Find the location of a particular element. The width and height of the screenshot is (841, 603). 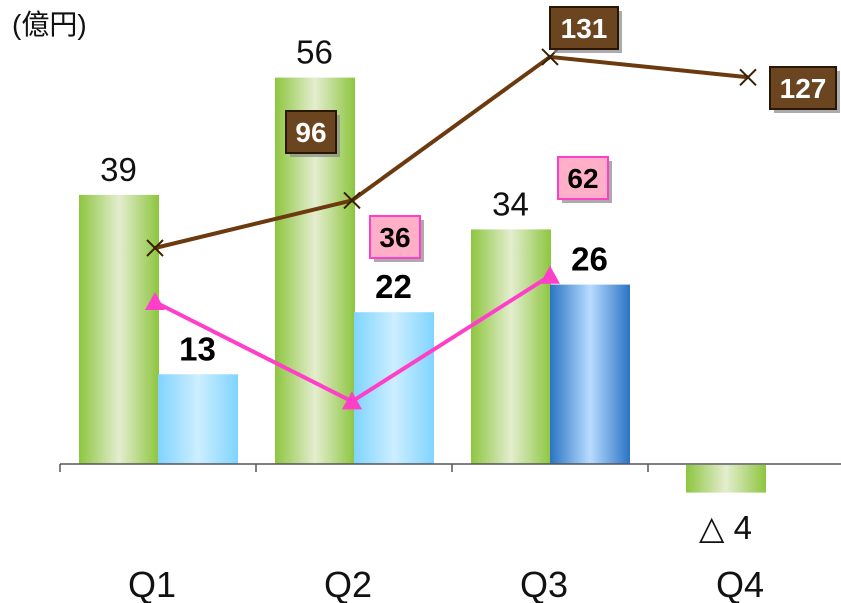

bar-series2-Q2 is located at coordinates (394, 388).